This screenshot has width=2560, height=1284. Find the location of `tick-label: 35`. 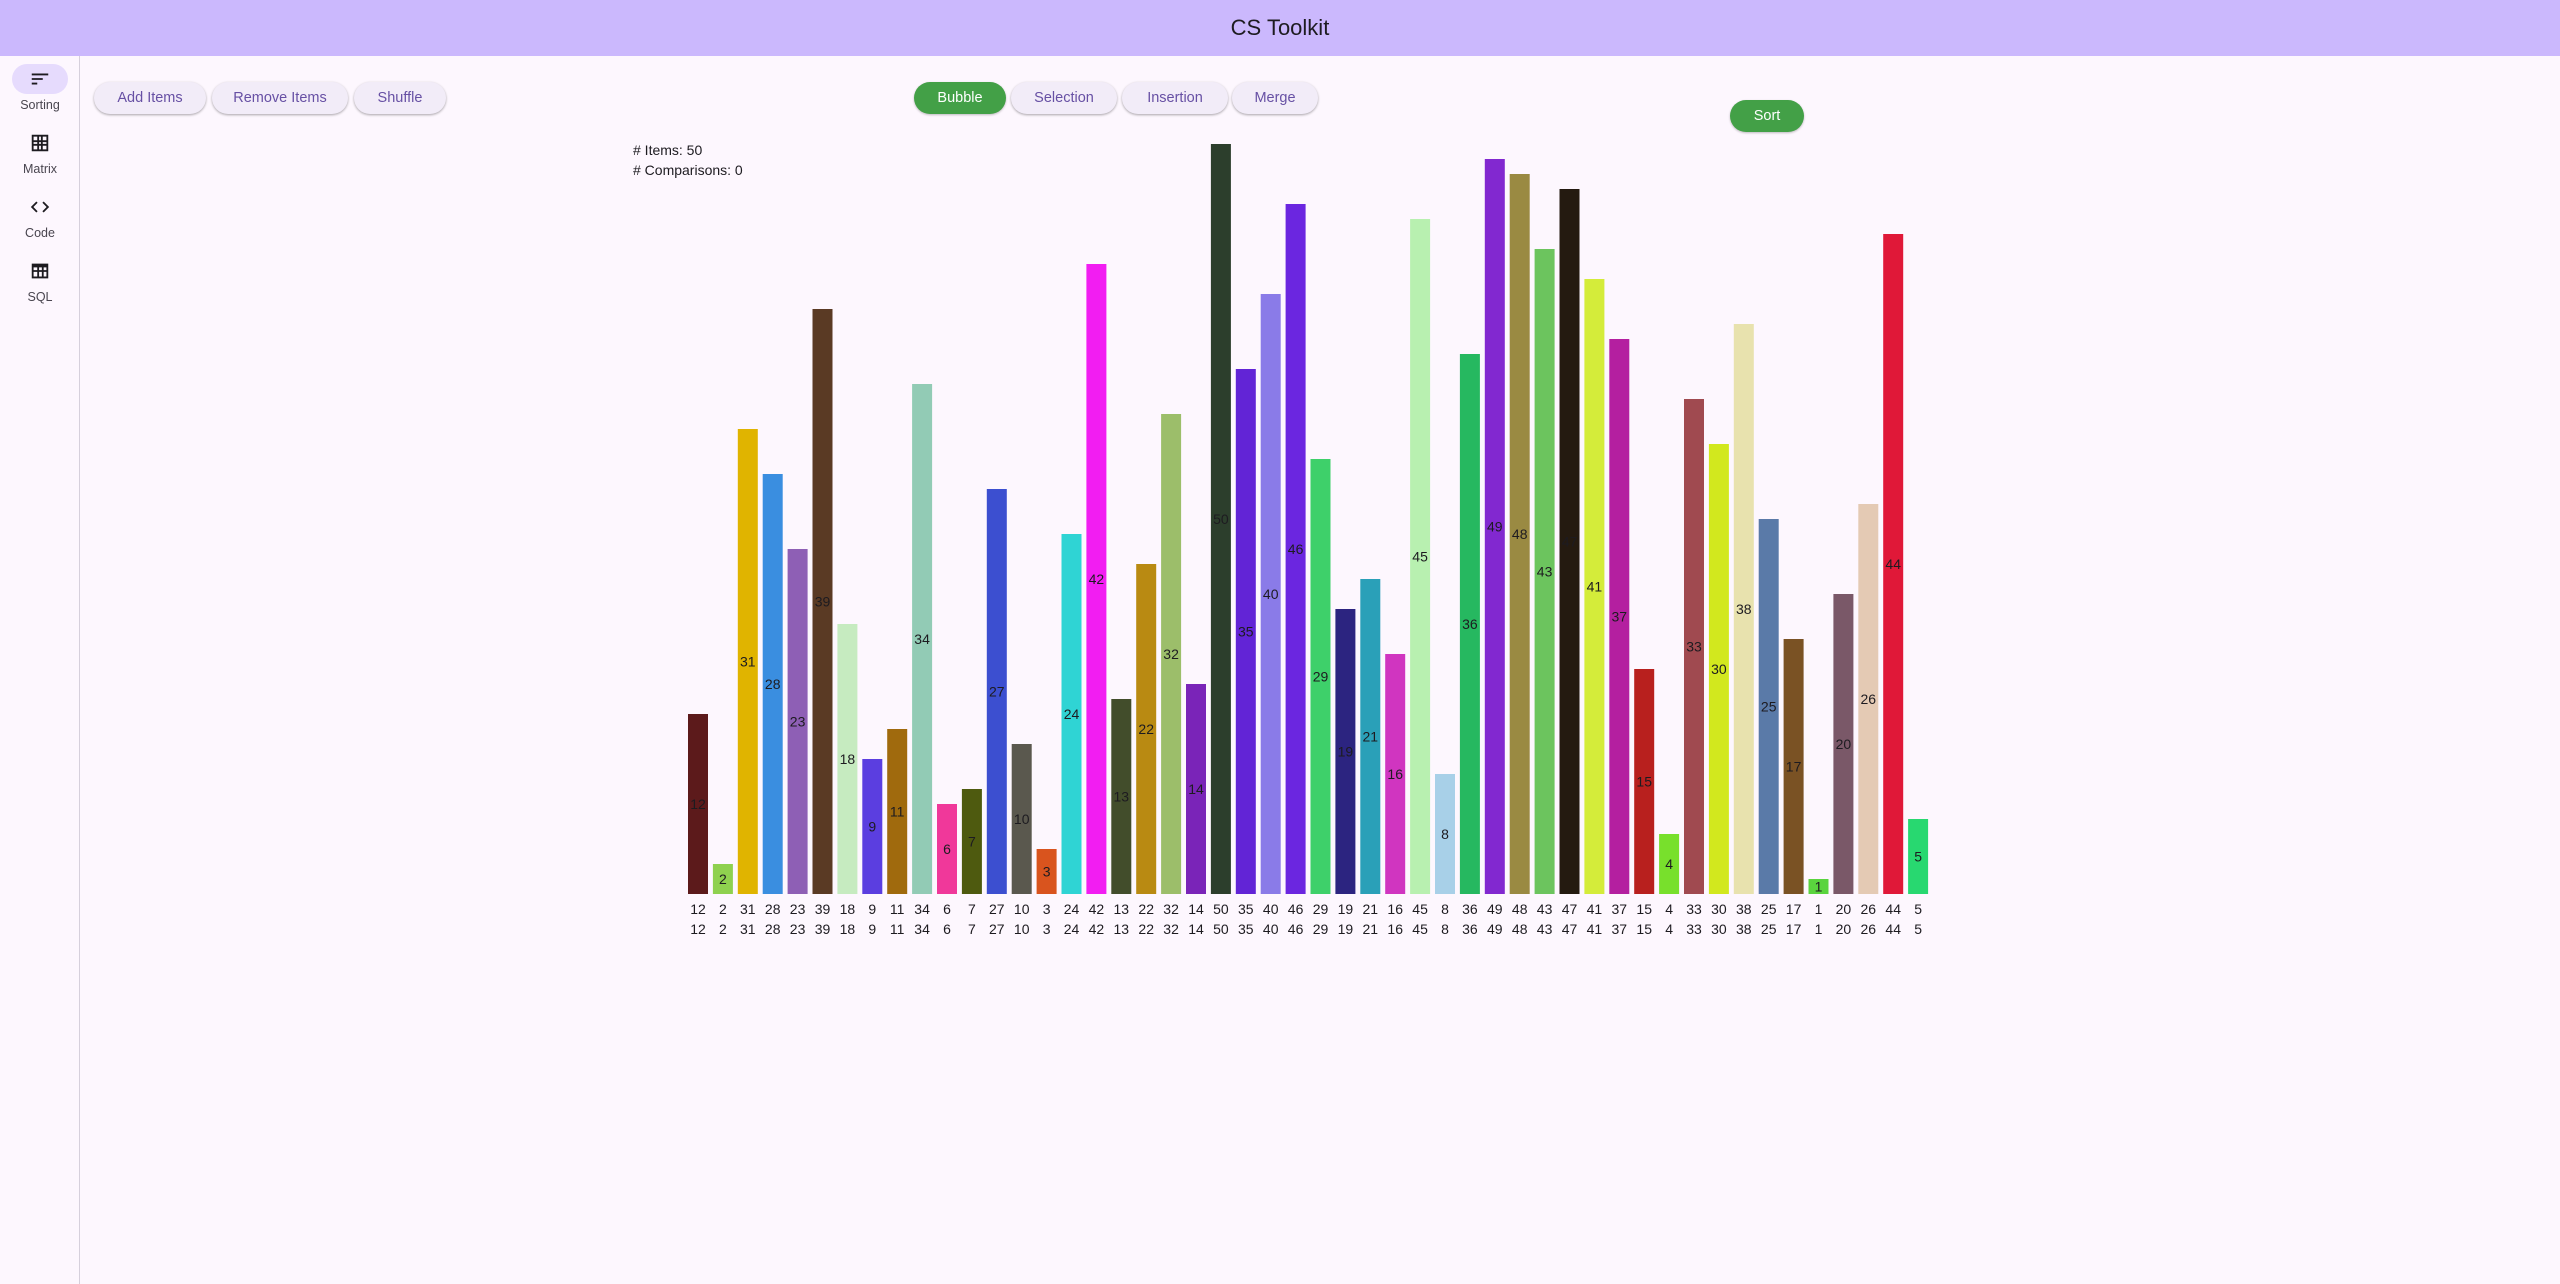

tick-label: 35 is located at coordinates (1246, 909).